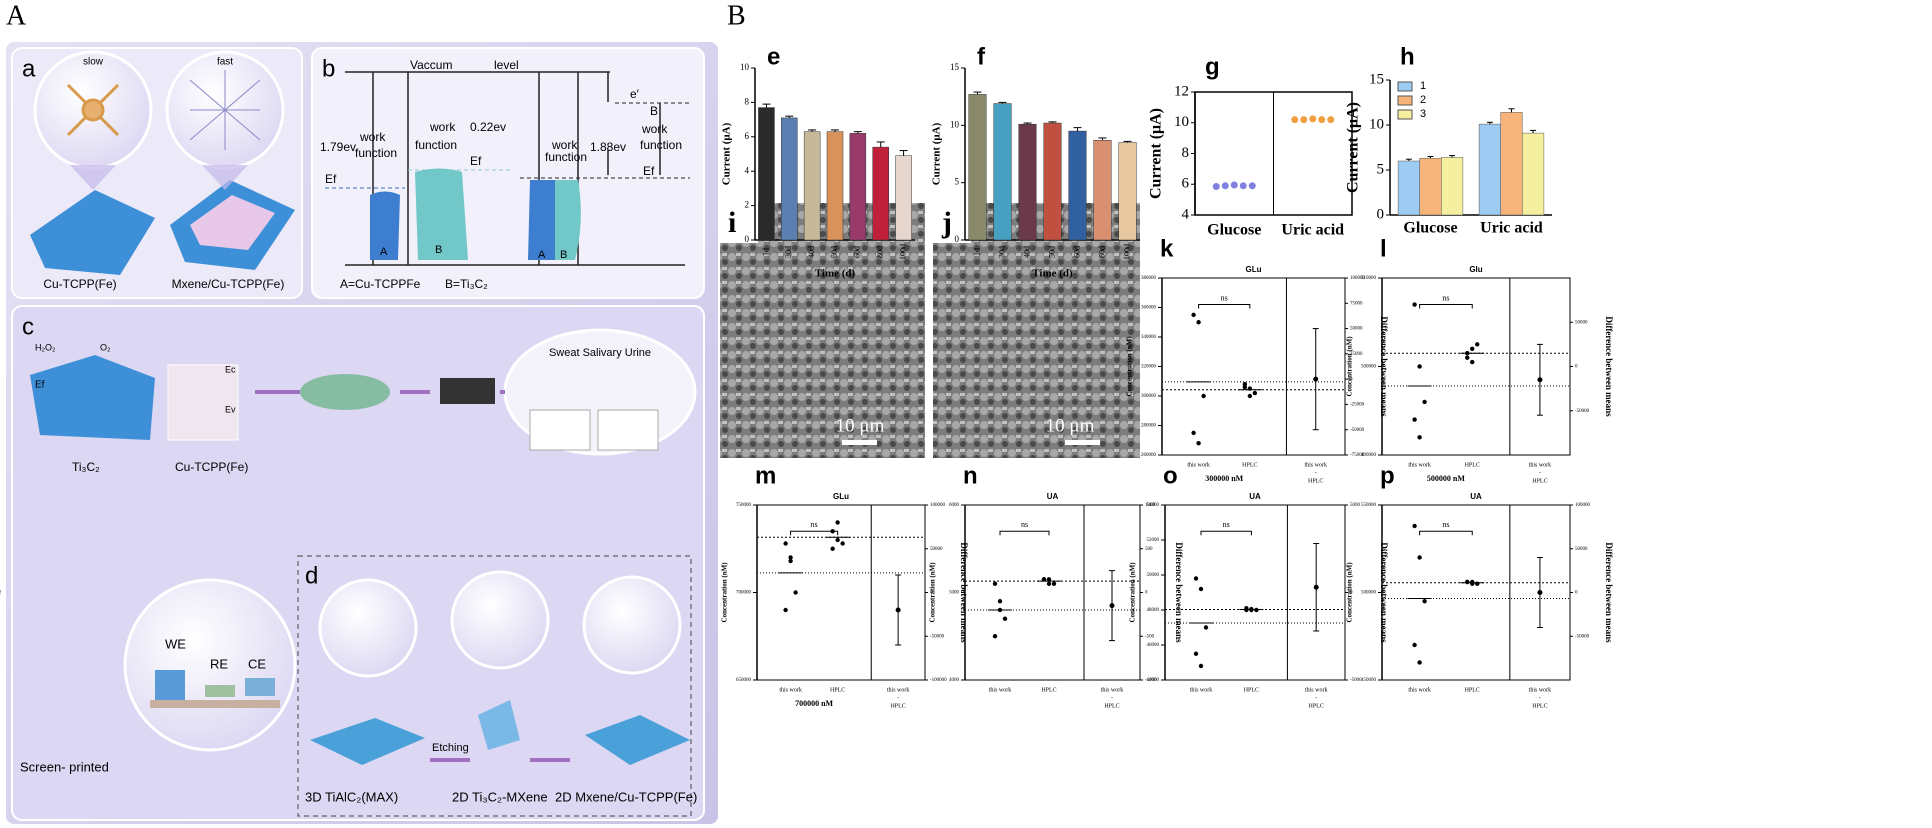 This screenshot has width=1932, height=828. Describe the element at coordinates (727, 153) in the screenshot. I see `y-axis-label: Current (μA)` at that location.